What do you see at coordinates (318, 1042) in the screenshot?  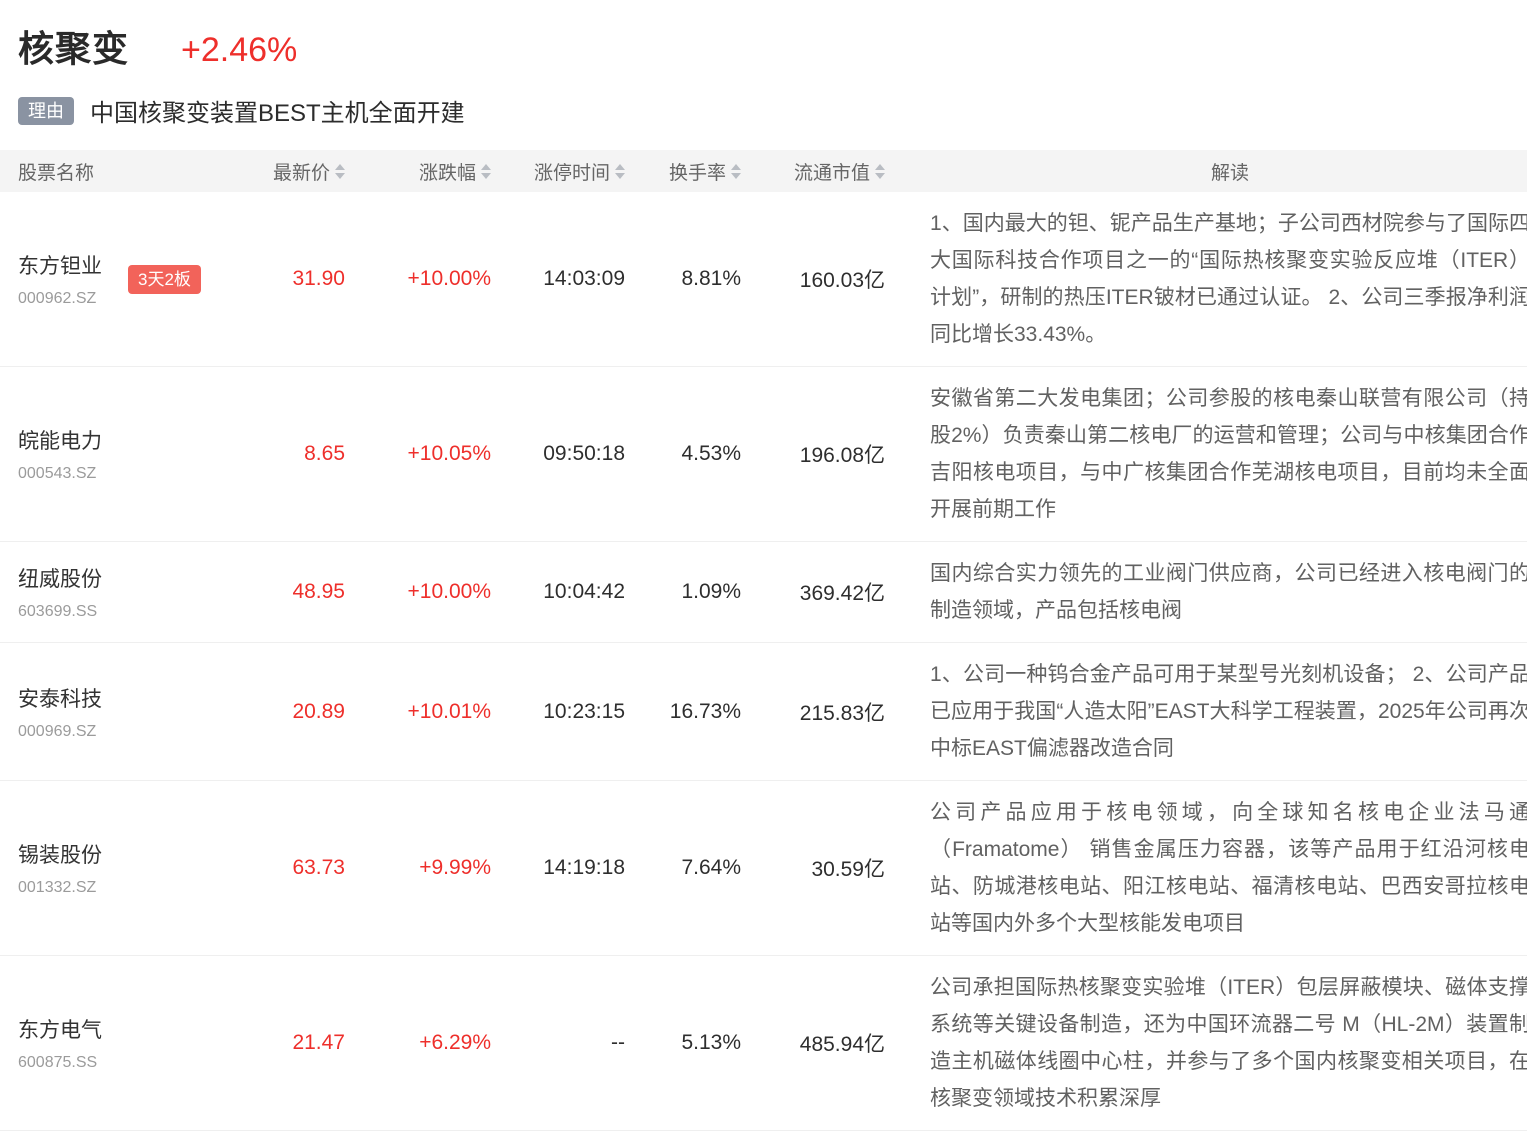 I see `price-cell: 21.47` at bounding box center [318, 1042].